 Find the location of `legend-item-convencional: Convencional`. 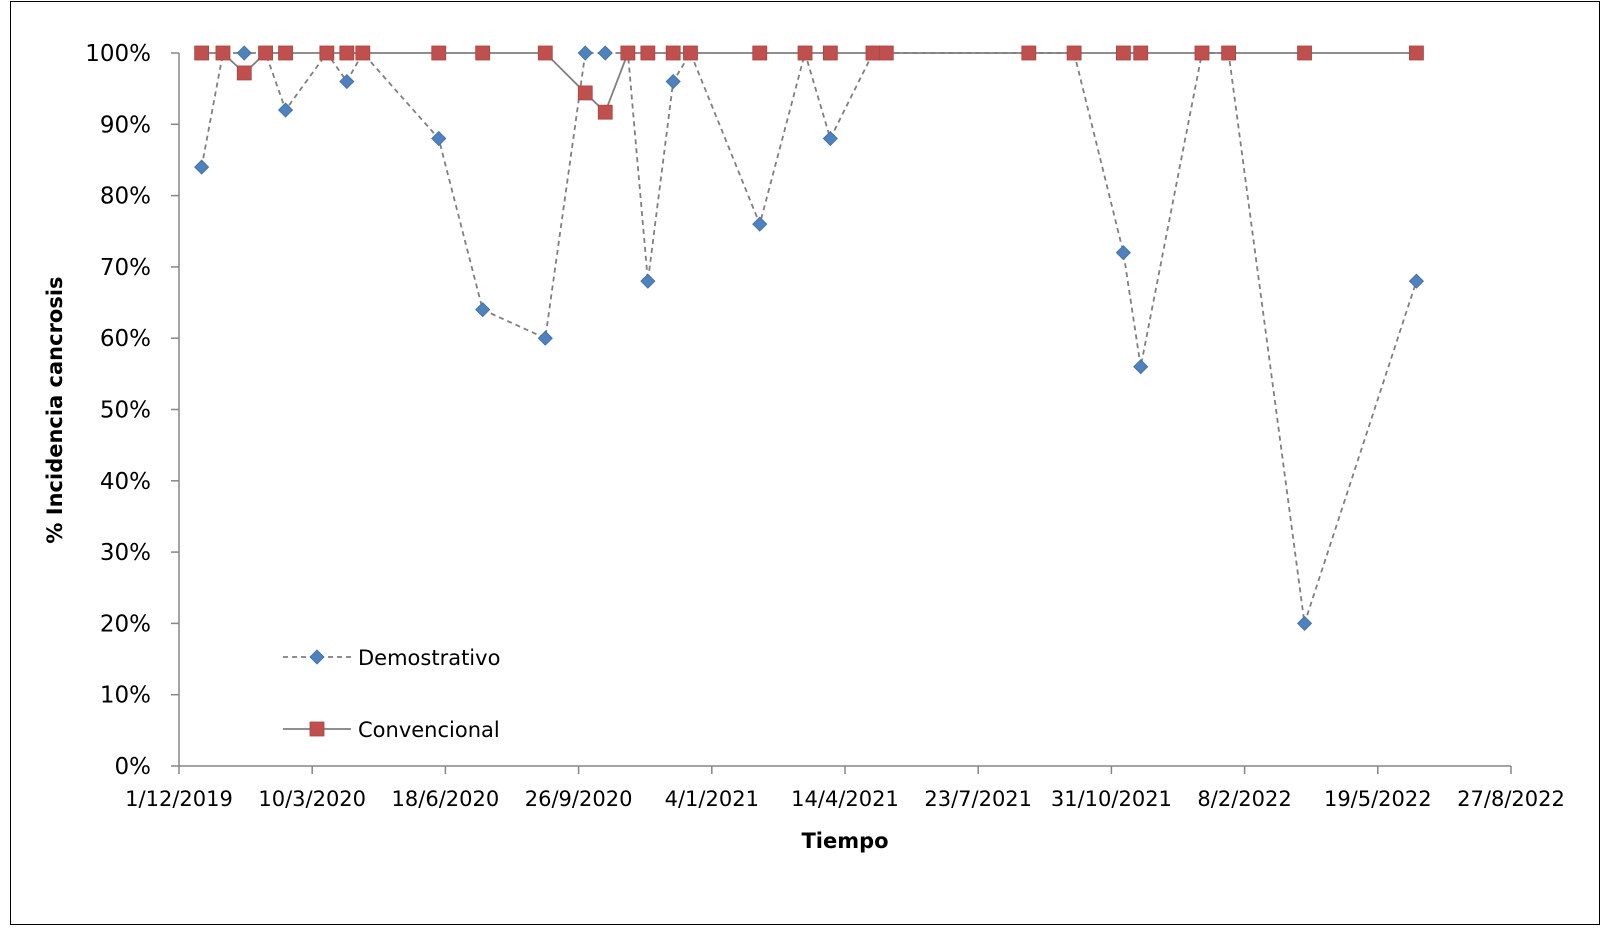

legend-item-convencional: Convencional is located at coordinates (391, 730).